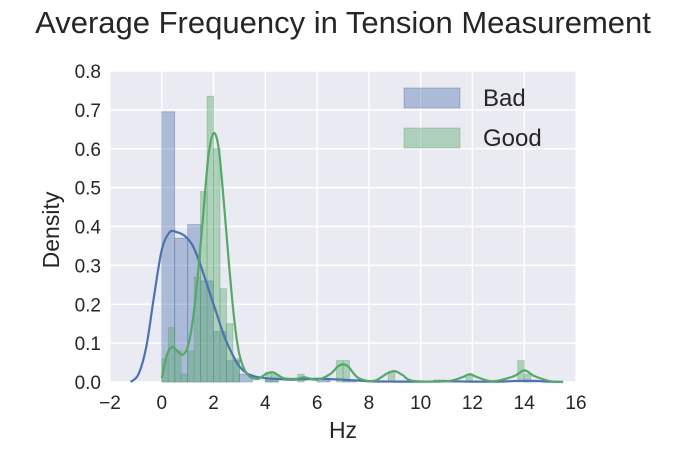  I want to click on y-tick-label: 0.0, so click(88, 383).